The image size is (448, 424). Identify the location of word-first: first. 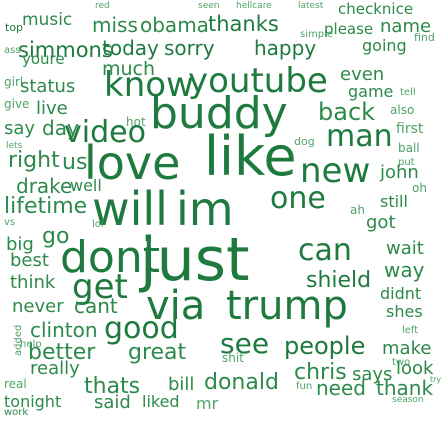
(410, 129).